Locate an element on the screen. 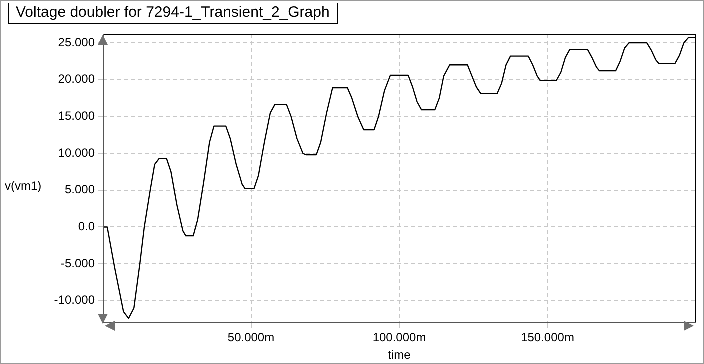 This screenshot has width=704, height=364. chart-title: Voltage doubler for 7294-1_Transient_2_Graph is located at coordinates (173, 13).